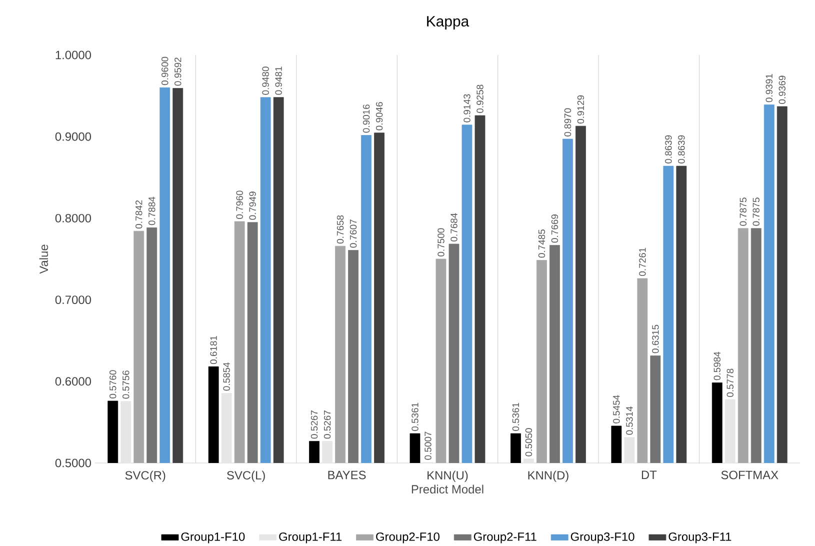 This screenshot has width=815, height=546. What do you see at coordinates (642, 262) in the screenshot?
I see `data-label: 0.7261` at bounding box center [642, 262].